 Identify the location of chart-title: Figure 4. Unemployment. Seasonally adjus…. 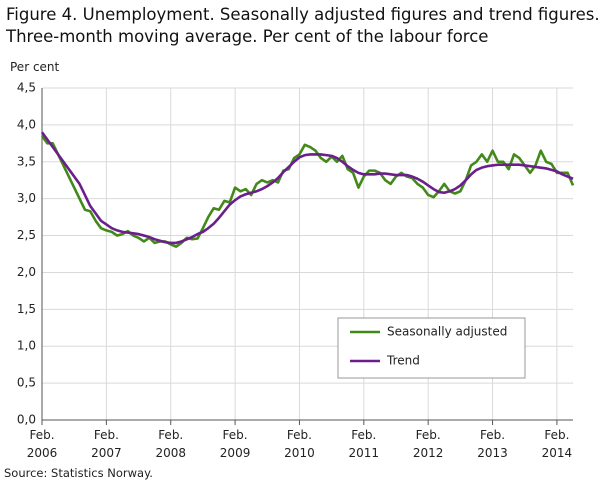
(303, 25).